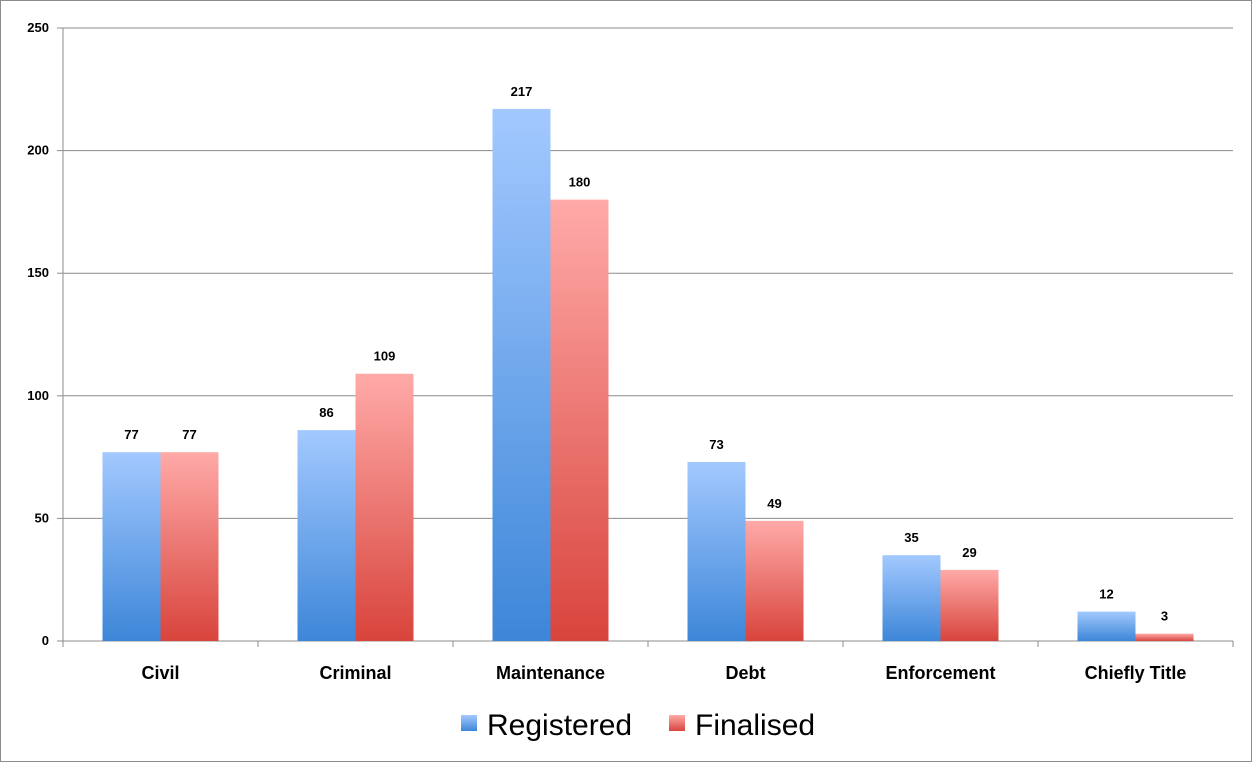 This screenshot has height=763, width=1252. What do you see at coordinates (969, 552) in the screenshot?
I see `data-label-enforcement-finalised: 29` at bounding box center [969, 552].